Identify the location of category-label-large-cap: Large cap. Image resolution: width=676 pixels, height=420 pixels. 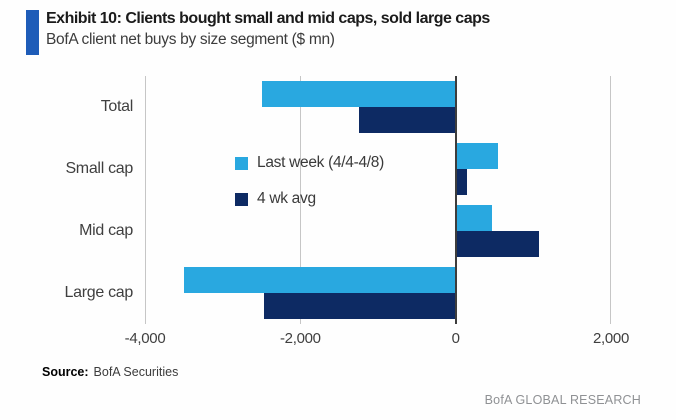
(99, 292).